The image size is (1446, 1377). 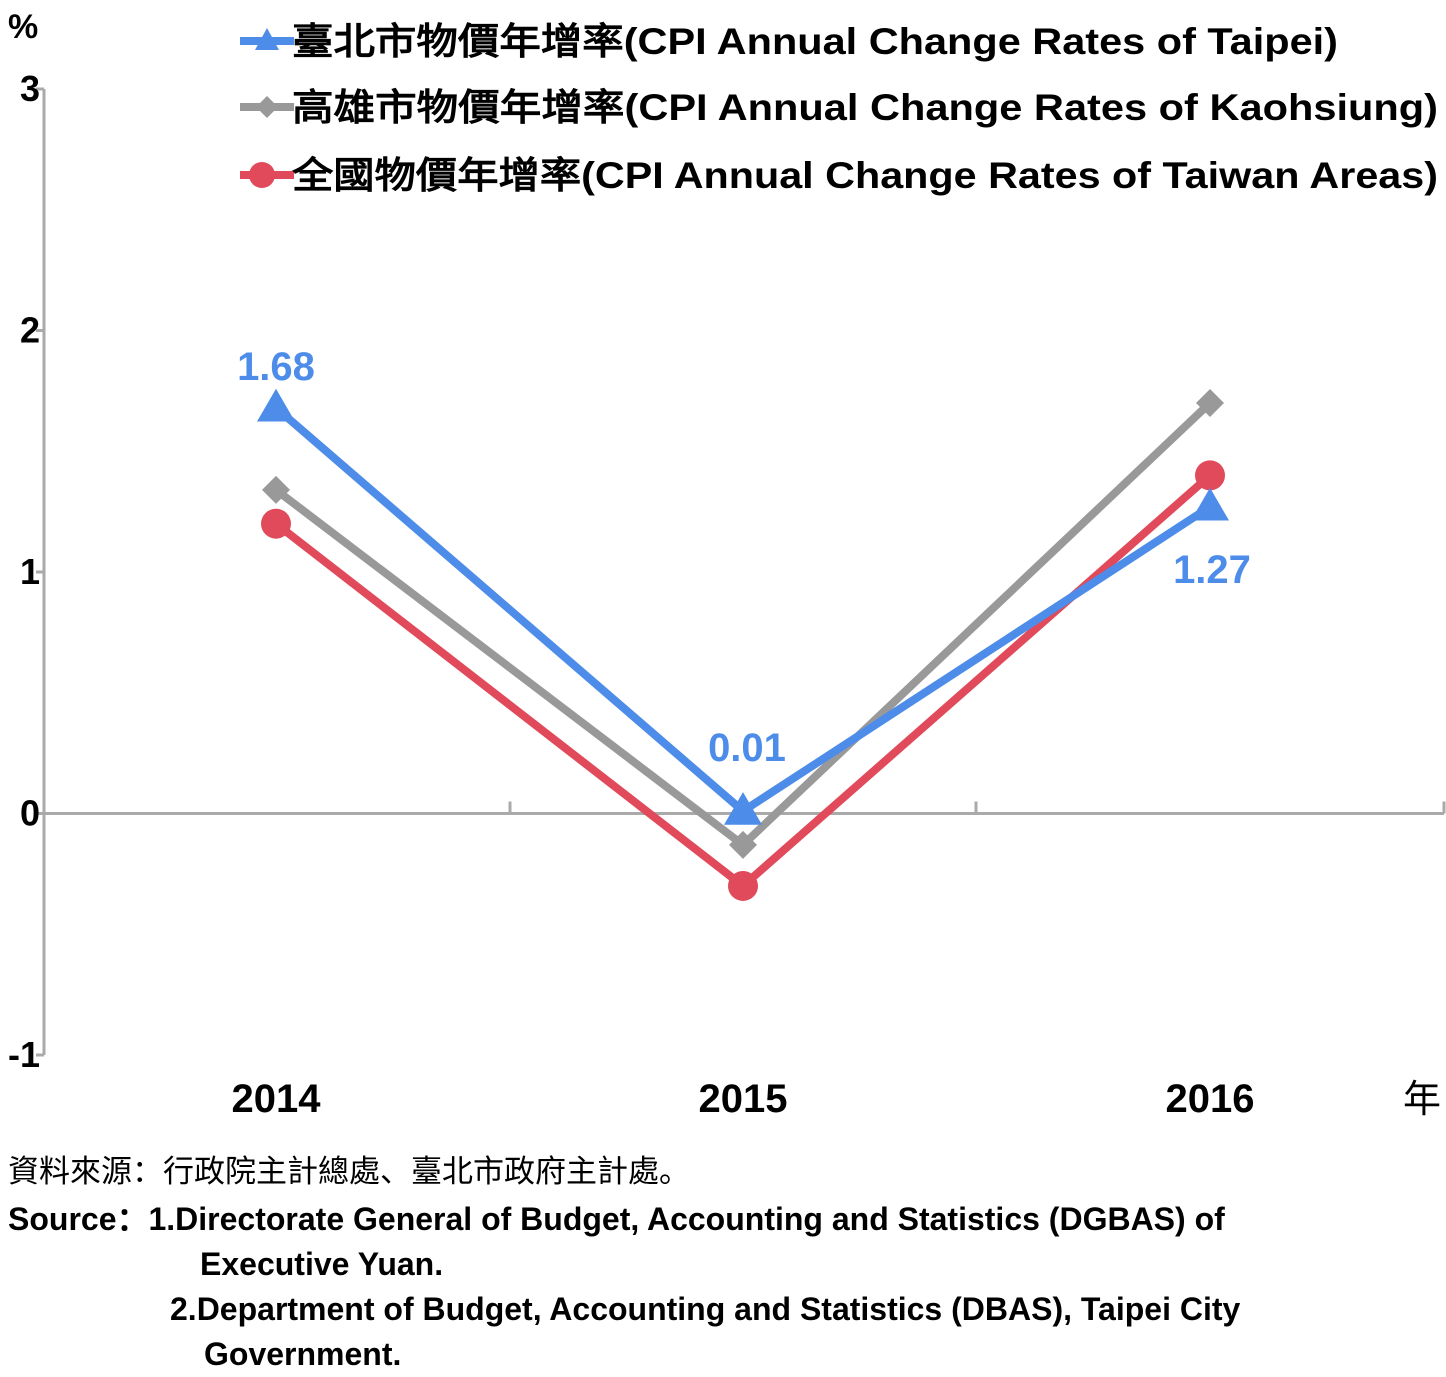 I want to click on y-tick-label: -1, so click(x=24, y=1054).